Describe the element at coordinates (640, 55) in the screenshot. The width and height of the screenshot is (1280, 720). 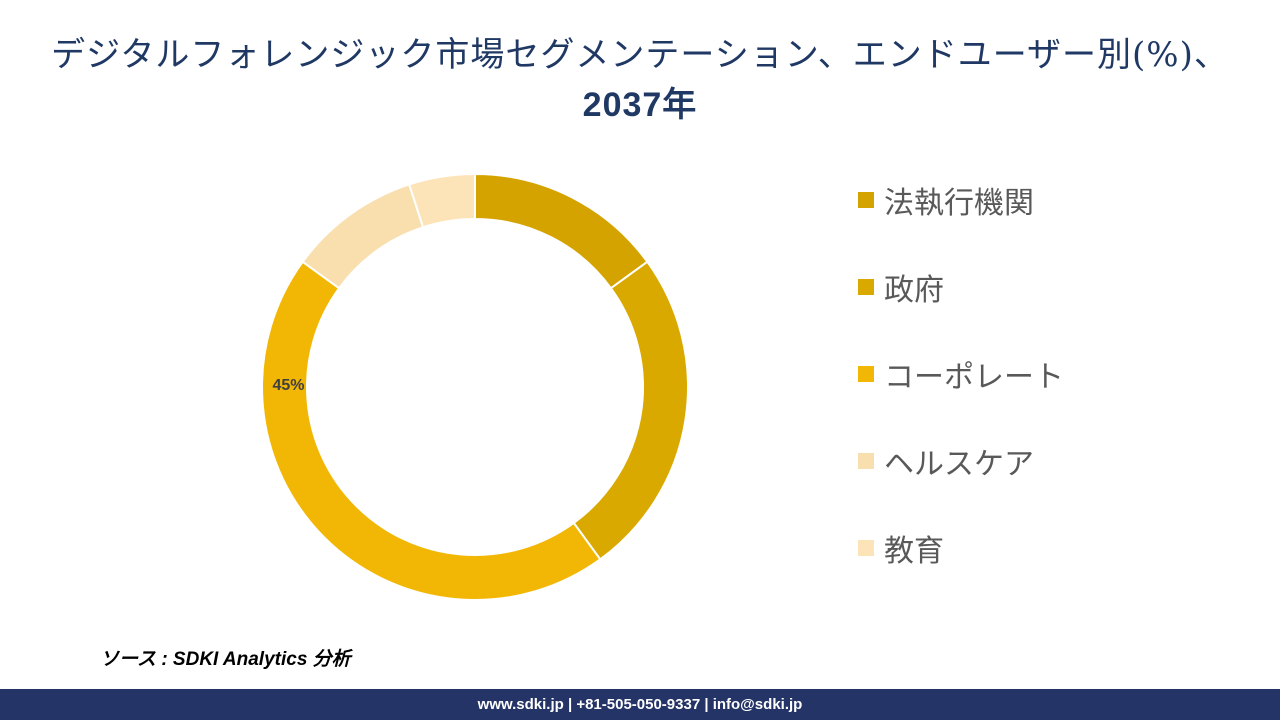
I see `title-line-1: デジタルフォレンジック市場セグメンテーション、エンドユーザー別(%)、` at that location.